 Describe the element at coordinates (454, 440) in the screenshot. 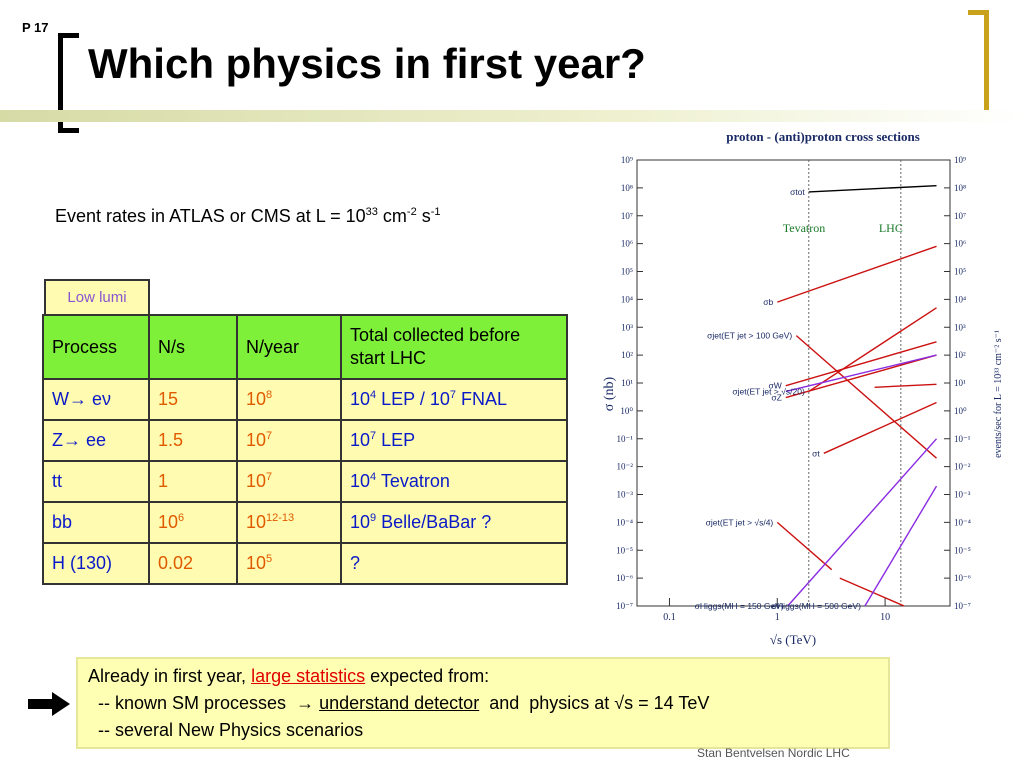

I see `cell-total: 107 LEP` at that location.